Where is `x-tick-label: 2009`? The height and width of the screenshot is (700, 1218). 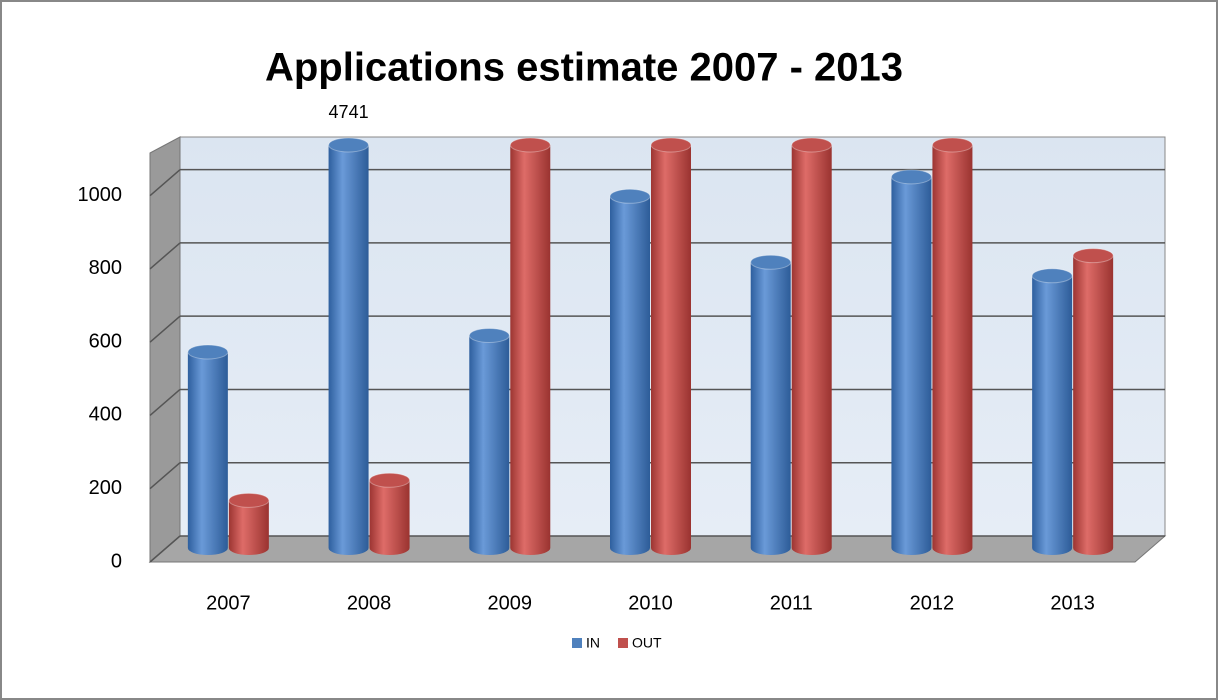 x-tick-label: 2009 is located at coordinates (510, 603).